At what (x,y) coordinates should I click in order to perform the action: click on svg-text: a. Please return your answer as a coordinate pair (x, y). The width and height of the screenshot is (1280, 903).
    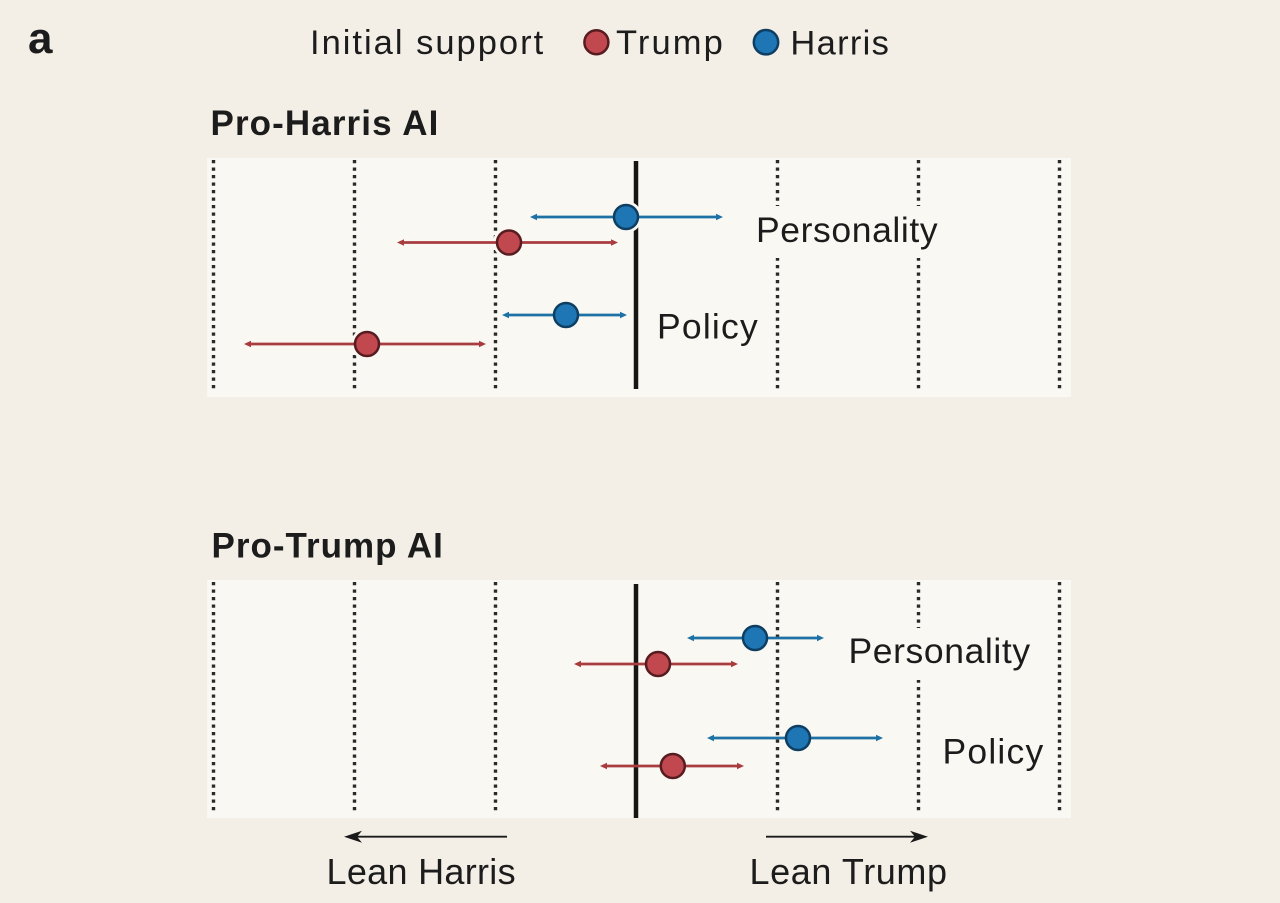
    Looking at the image, I should click on (40, 38).